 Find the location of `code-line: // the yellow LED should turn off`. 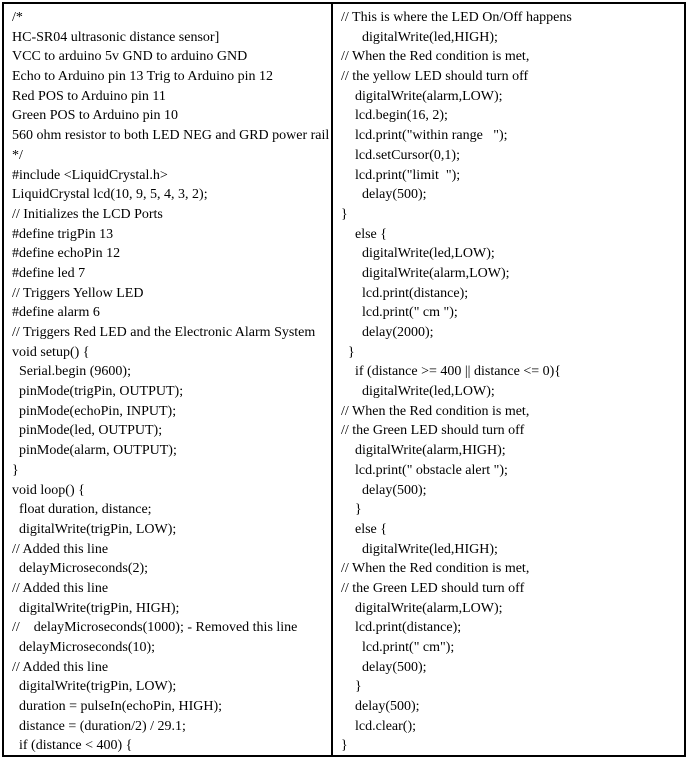

code-line: // the yellow LED should turn off is located at coordinates (435, 77).